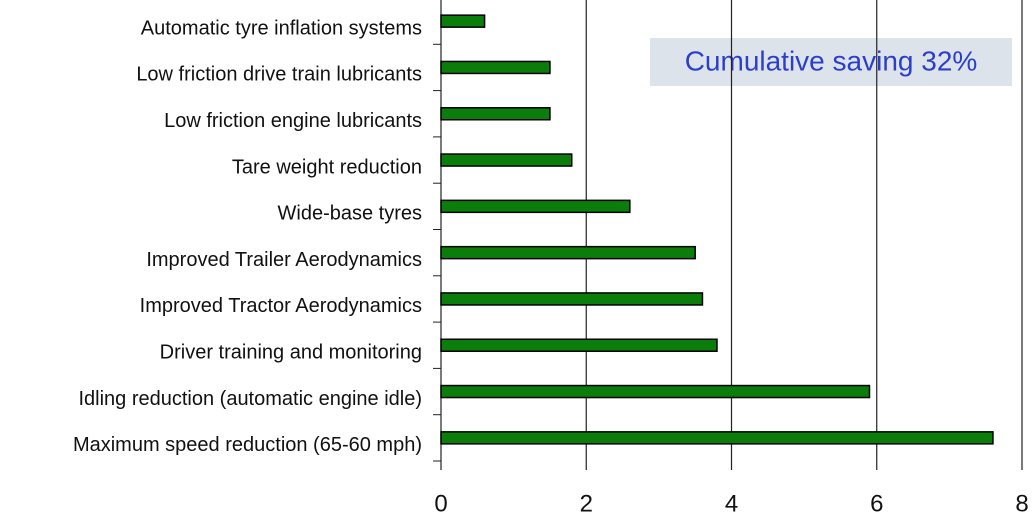 The width and height of the screenshot is (1032, 527). What do you see at coordinates (247, 445) in the screenshot?
I see `y-tick-label: Maximum speed reduction (65-60 mph)` at bounding box center [247, 445].